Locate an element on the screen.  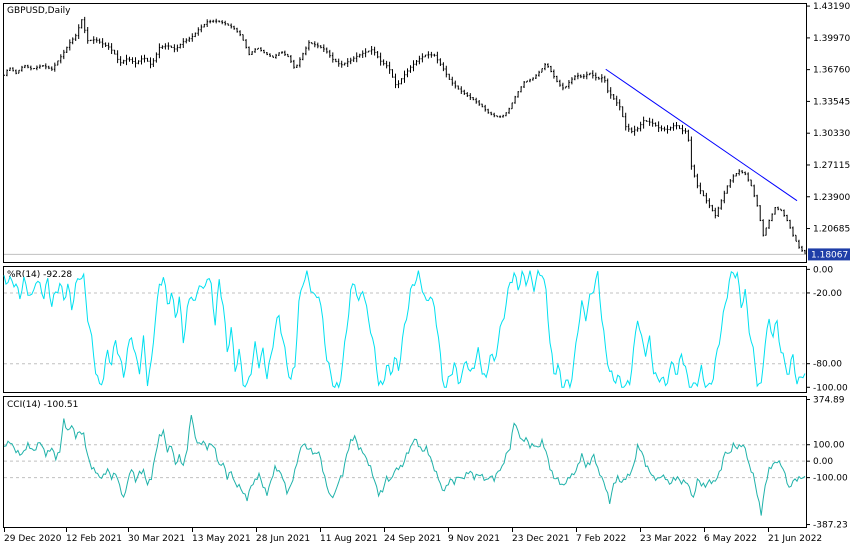
price-tick-label: 1.43190 is located at coordinates (831, 7).